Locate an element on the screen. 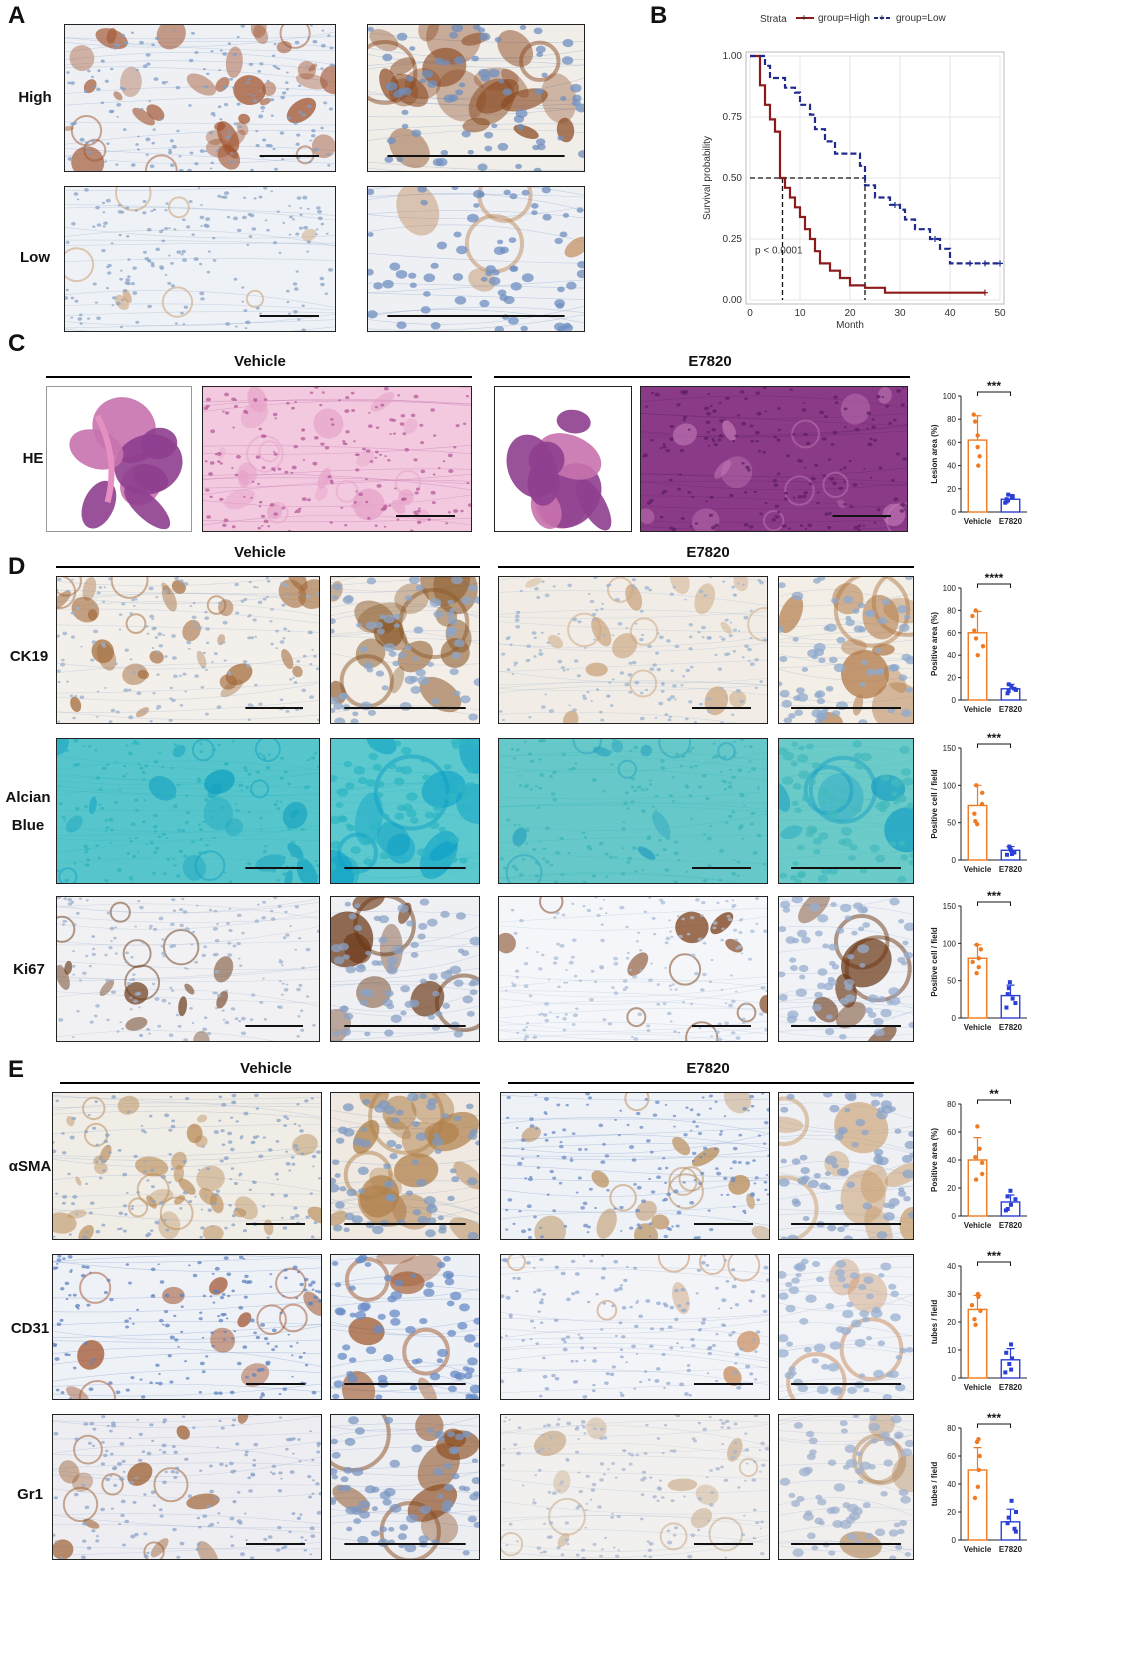 The image size is (1125, 1670). e-group-vehicle: Vehicle is located at coordinates (266, 1068).